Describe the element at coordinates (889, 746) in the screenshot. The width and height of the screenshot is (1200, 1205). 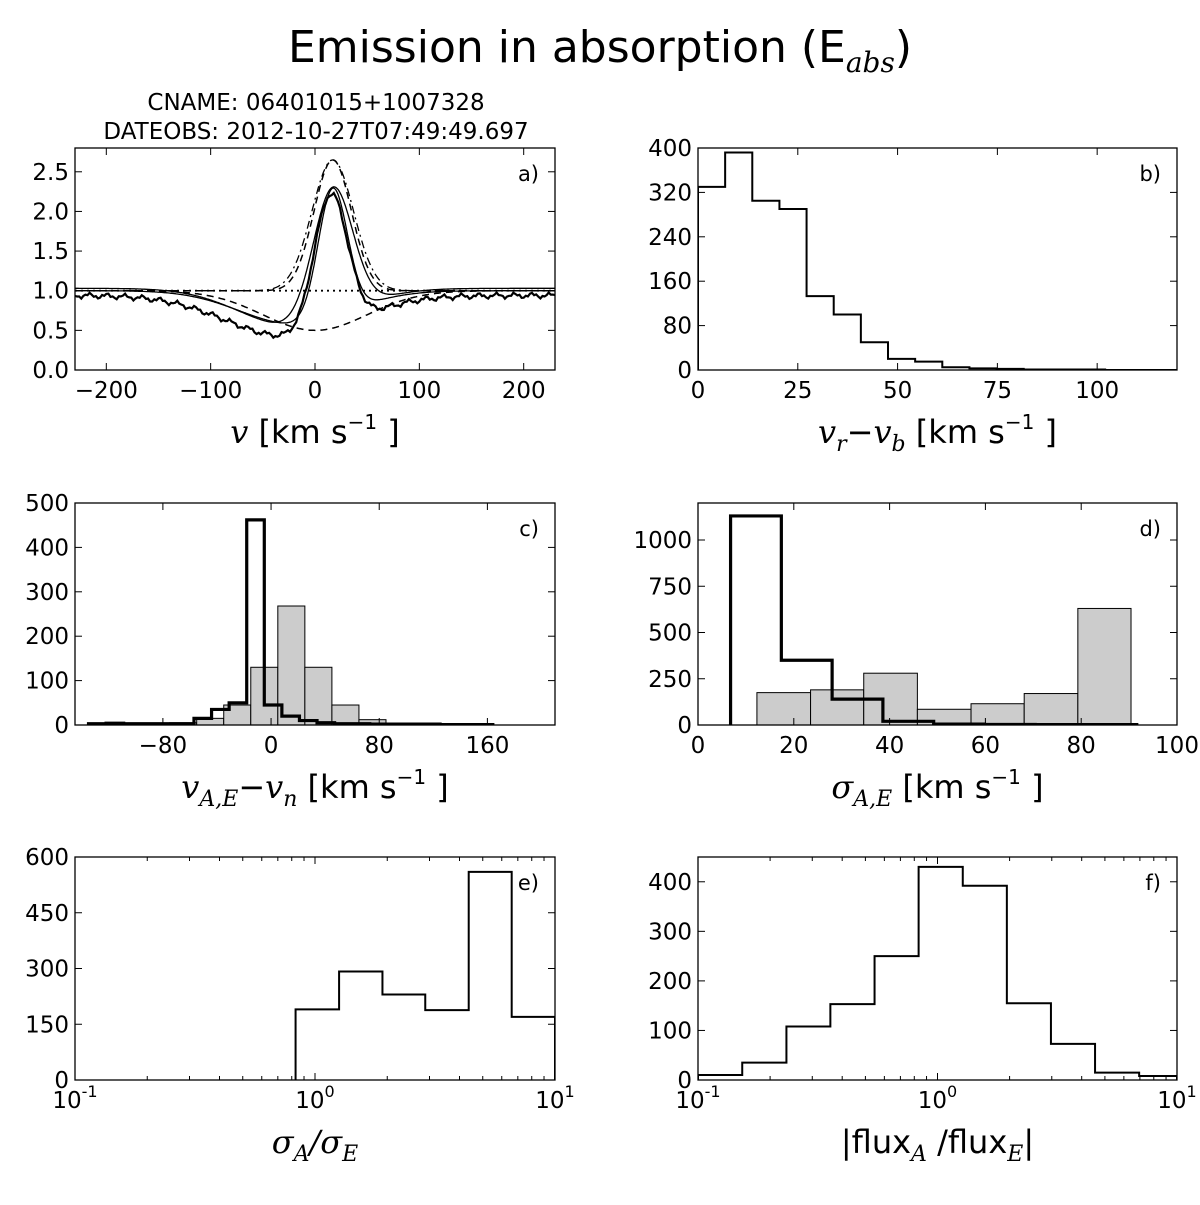
I see `x-tick-label: 40` at that location.